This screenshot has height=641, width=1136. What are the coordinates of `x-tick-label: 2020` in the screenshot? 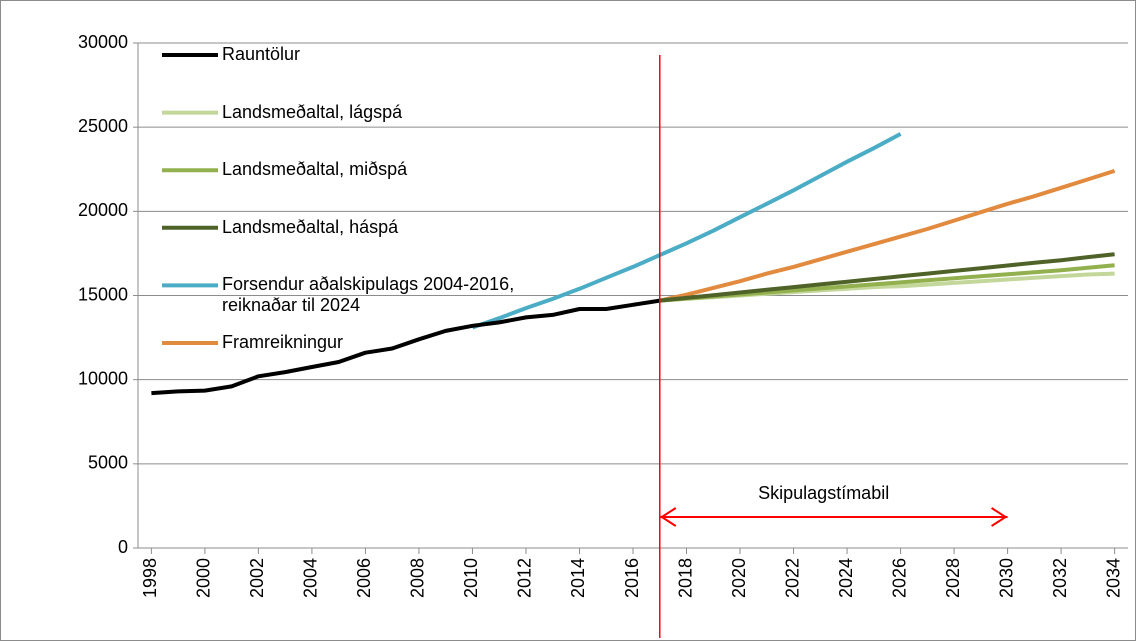 It's located at (739, 578).